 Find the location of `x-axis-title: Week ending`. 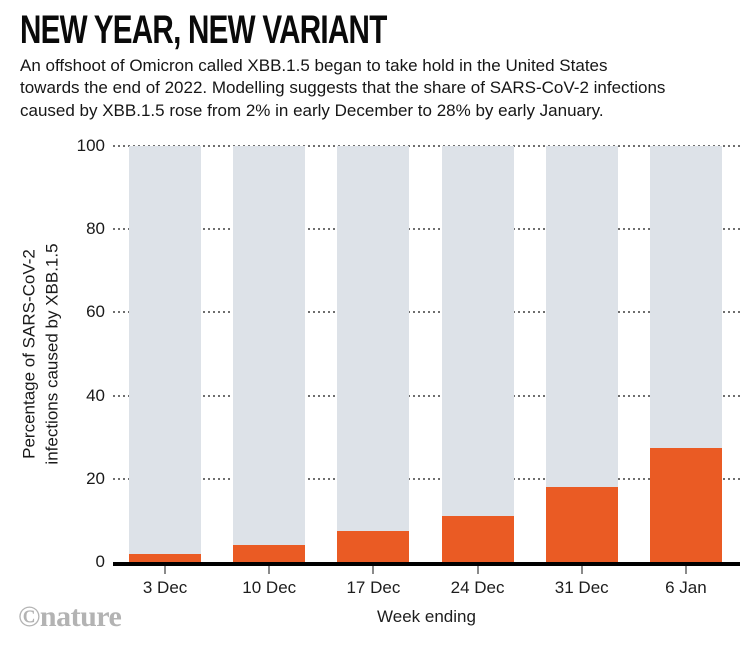

x-axis-title: Week ending is located at coordinates (426, 616).